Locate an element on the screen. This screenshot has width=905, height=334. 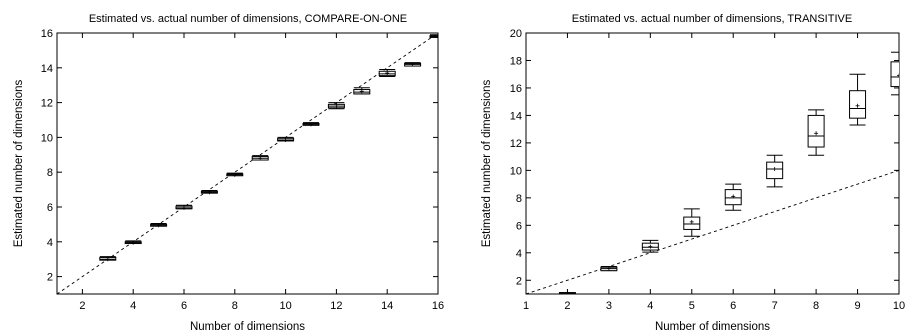
x-tick-label: 16 is located at coordinates (438, 306).